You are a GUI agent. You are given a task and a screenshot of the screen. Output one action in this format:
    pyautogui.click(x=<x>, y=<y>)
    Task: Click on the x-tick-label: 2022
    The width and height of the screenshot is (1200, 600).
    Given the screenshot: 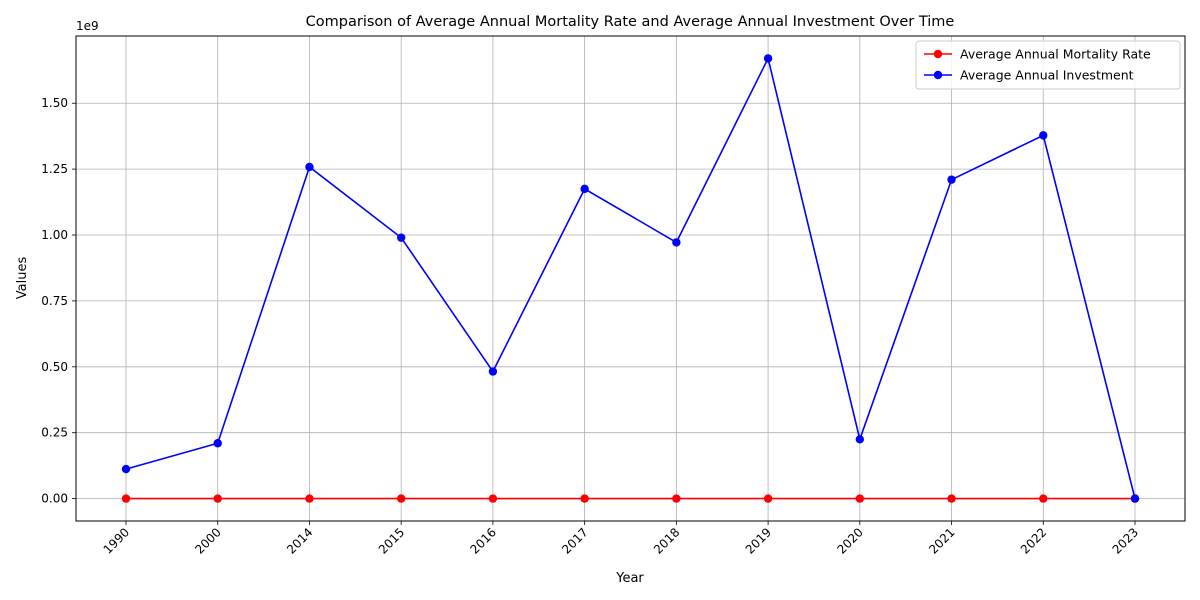 What is the action you would take?
    pyautogui.click(x=1033, y=540)
    